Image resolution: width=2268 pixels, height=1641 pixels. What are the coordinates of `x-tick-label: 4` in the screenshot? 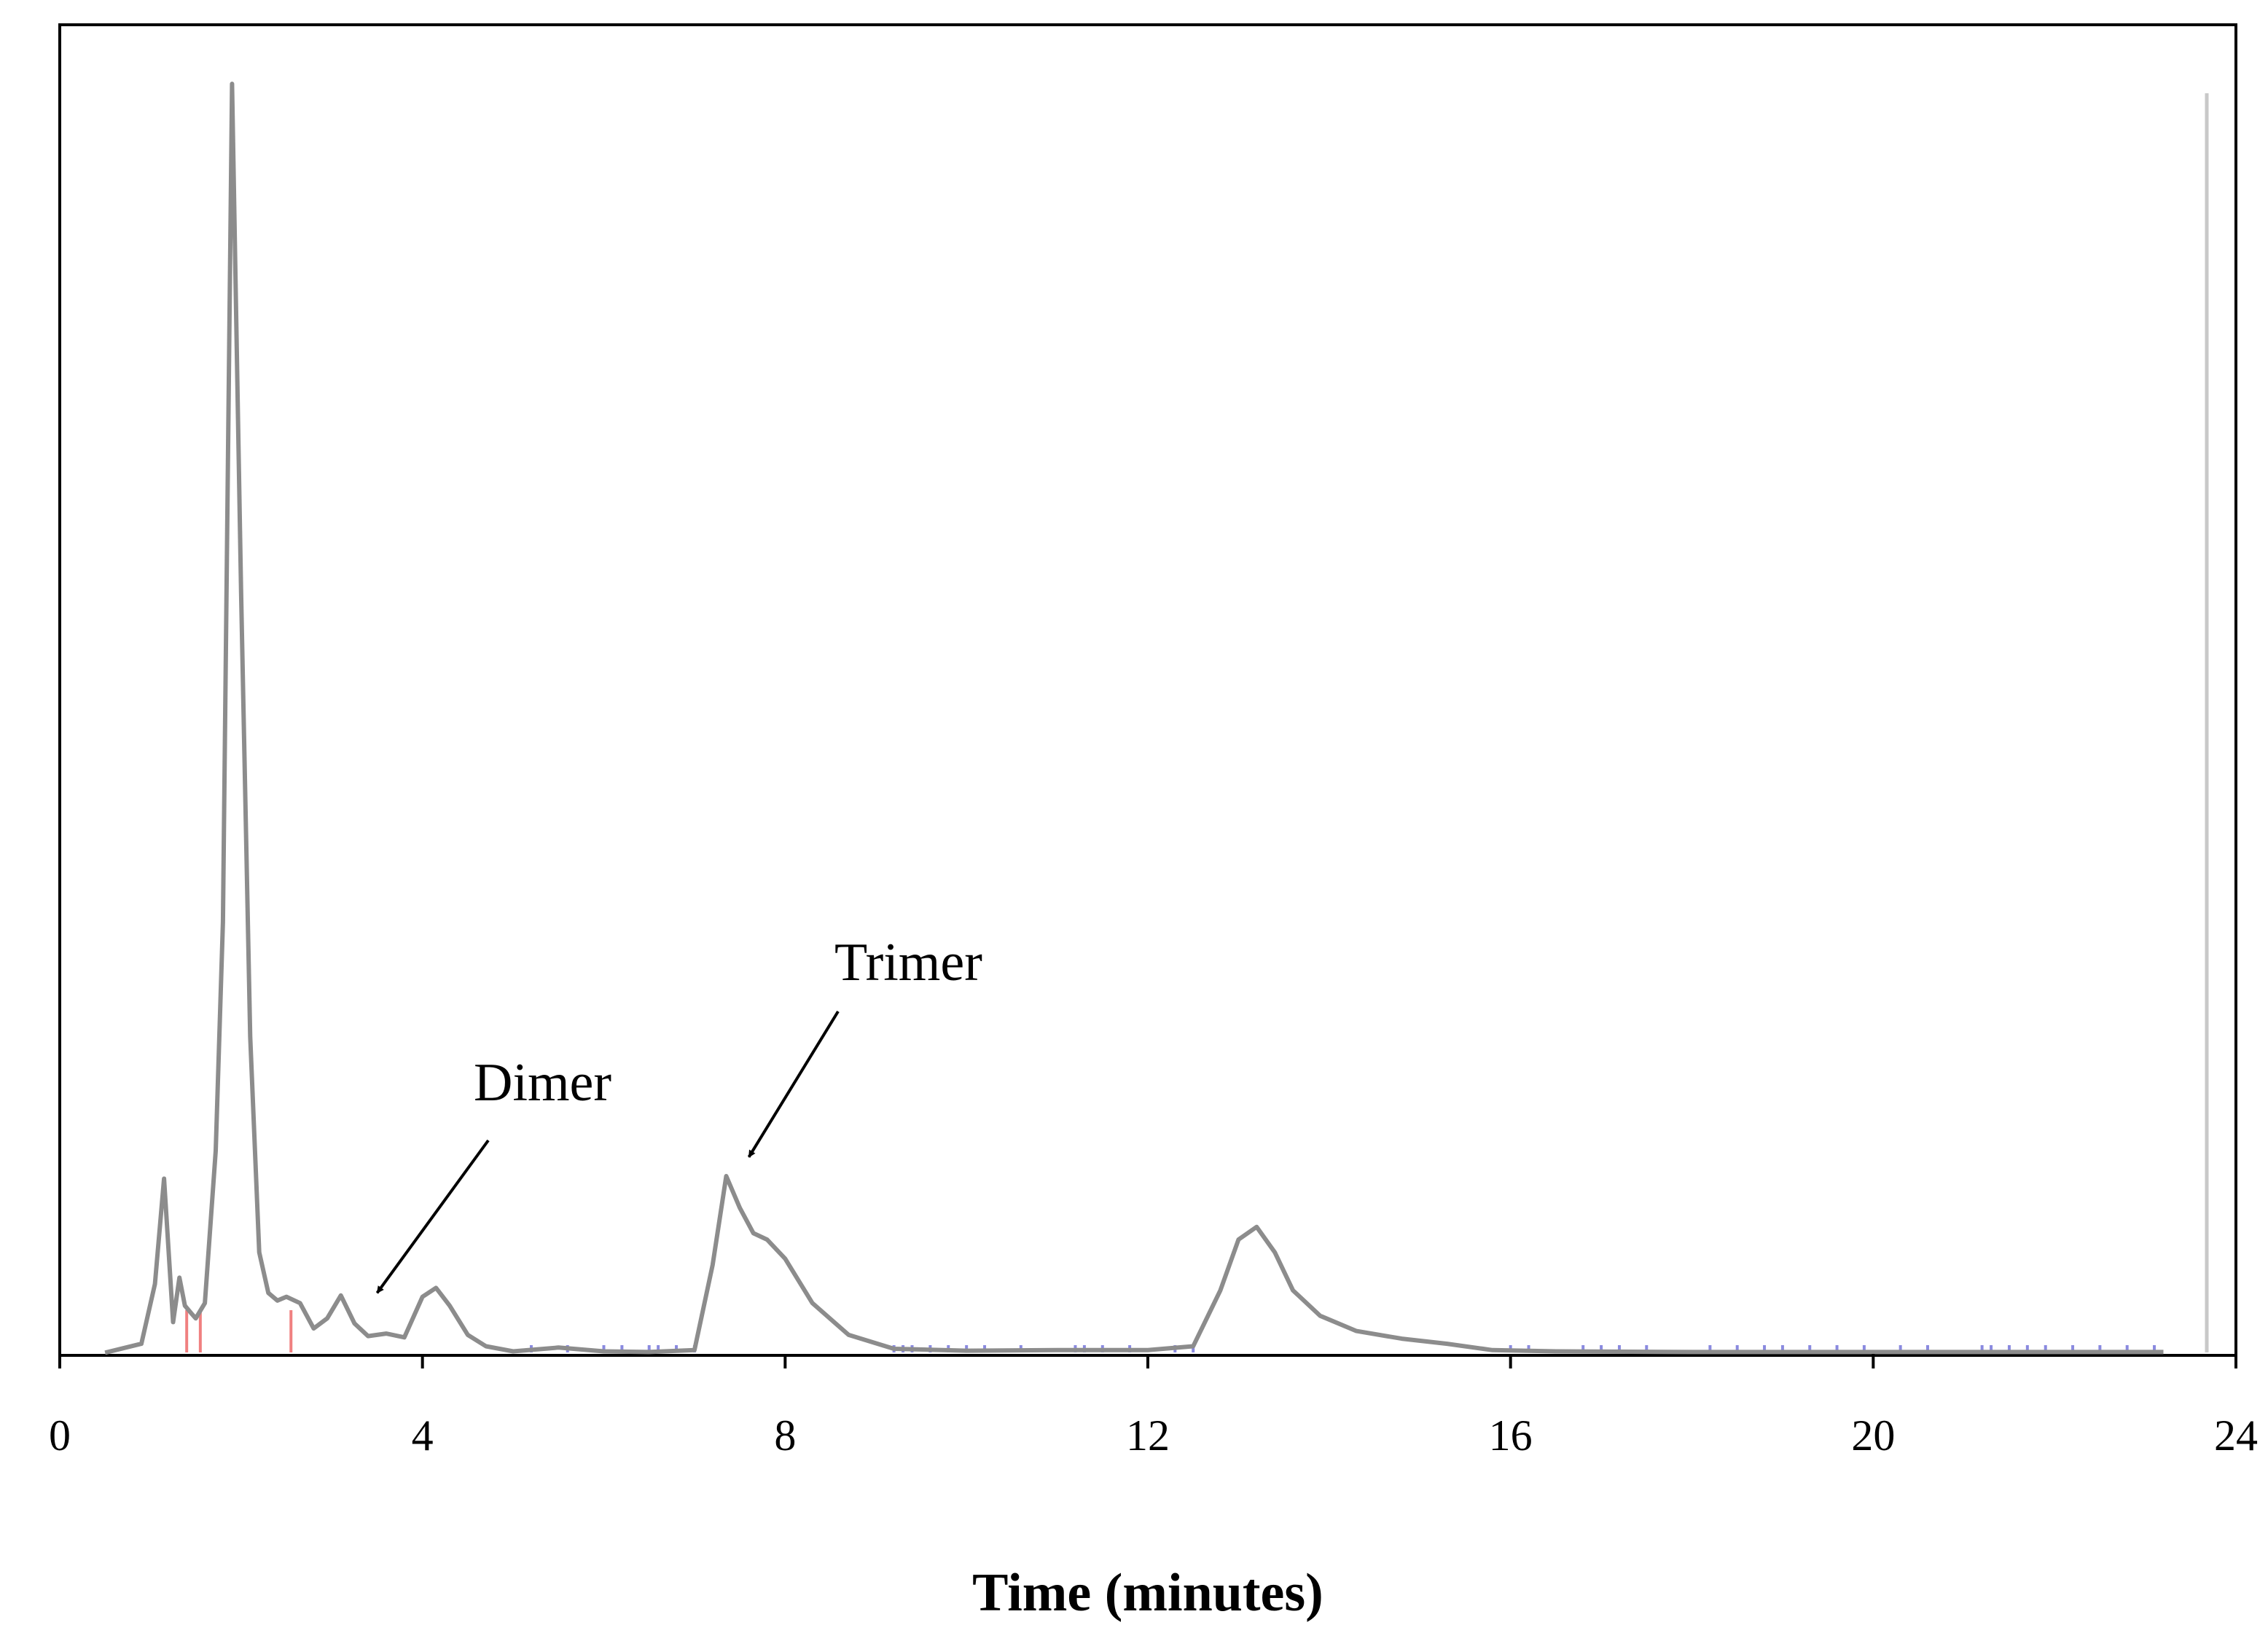 It's located at (423, 1435).